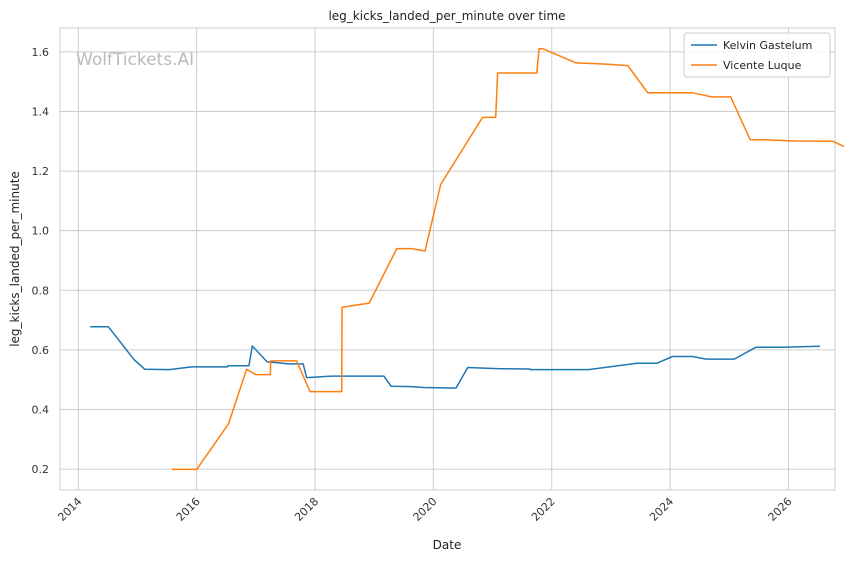  I want to click on x-tick-label-2024: 2024, so click(661, 509).